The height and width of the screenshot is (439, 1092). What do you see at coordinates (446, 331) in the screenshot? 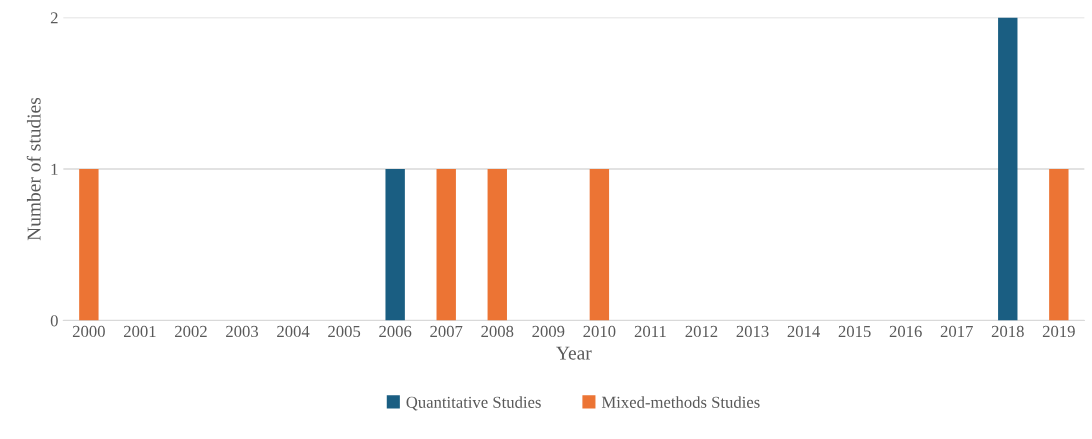
I see `x-tick-label: 2007` at bounding box center [446, 331].